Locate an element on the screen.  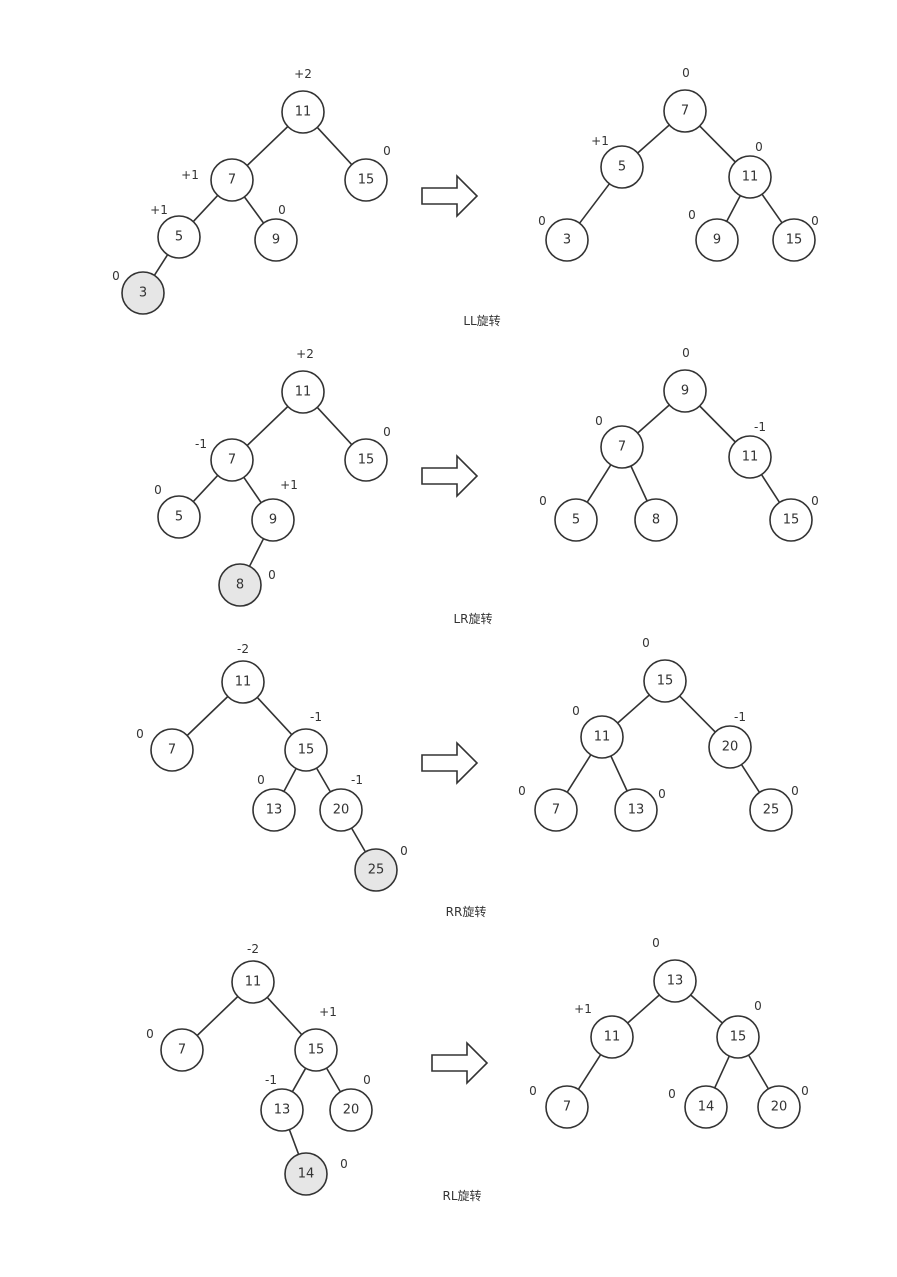
tree-node: 20 -1 is located at coordinates (341, 802).